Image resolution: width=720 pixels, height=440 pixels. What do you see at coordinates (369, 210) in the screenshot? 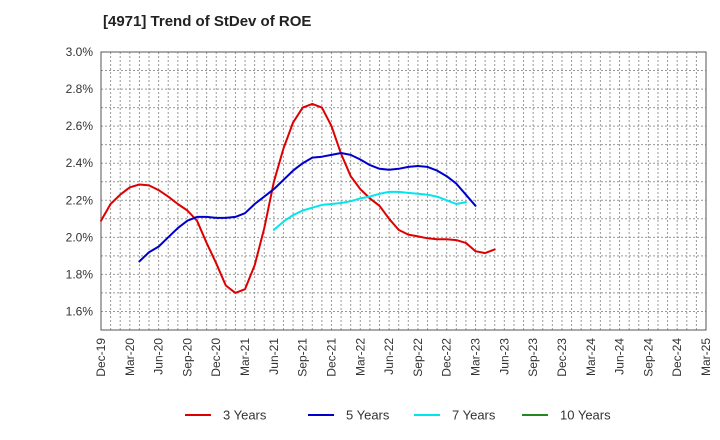
I see `series-line-7-years` at bounding box center [369, 210].